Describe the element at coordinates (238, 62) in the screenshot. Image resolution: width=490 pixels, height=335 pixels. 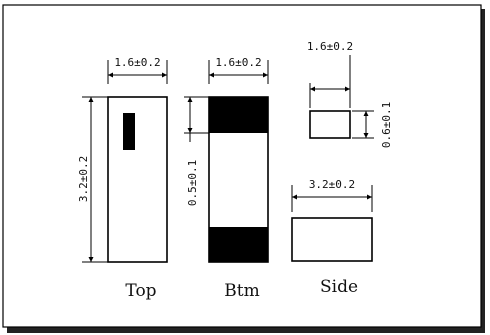
I see `btm-width-label: 1.6±0.2` at that location.